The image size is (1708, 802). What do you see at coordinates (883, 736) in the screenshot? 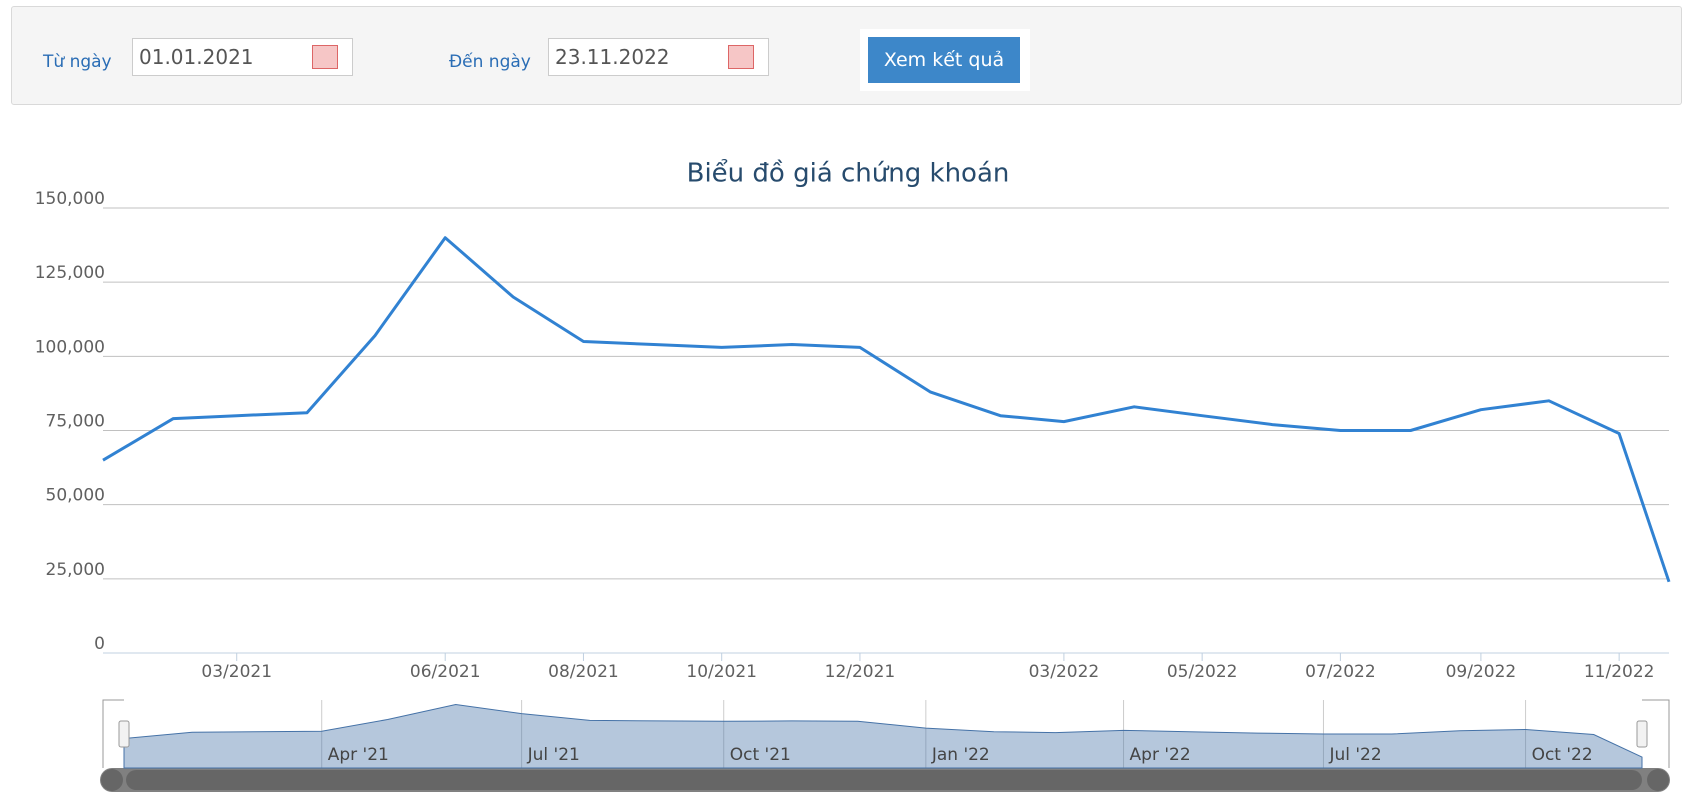
I see `navigator-area` at bounding box center [883, 736].